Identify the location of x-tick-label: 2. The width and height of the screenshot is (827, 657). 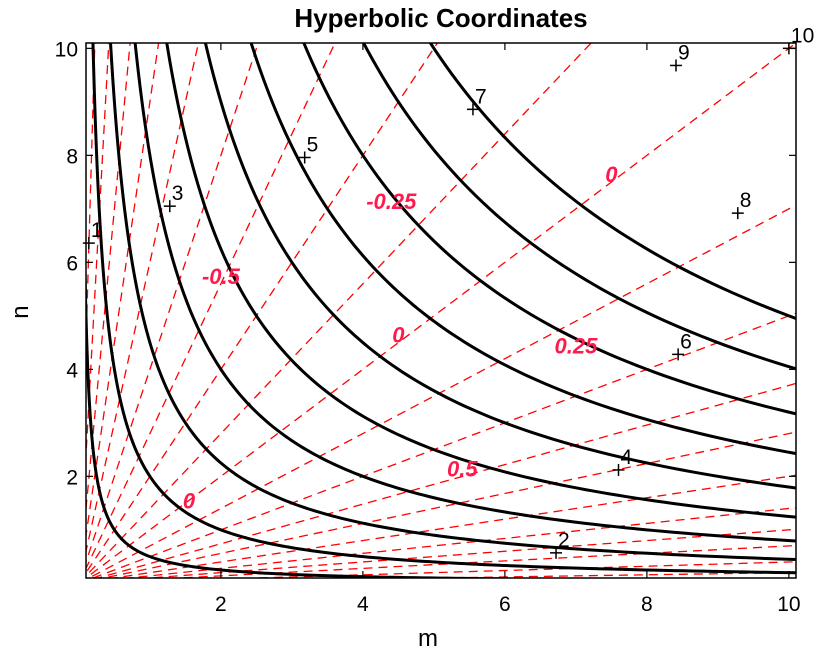
(221, 604).